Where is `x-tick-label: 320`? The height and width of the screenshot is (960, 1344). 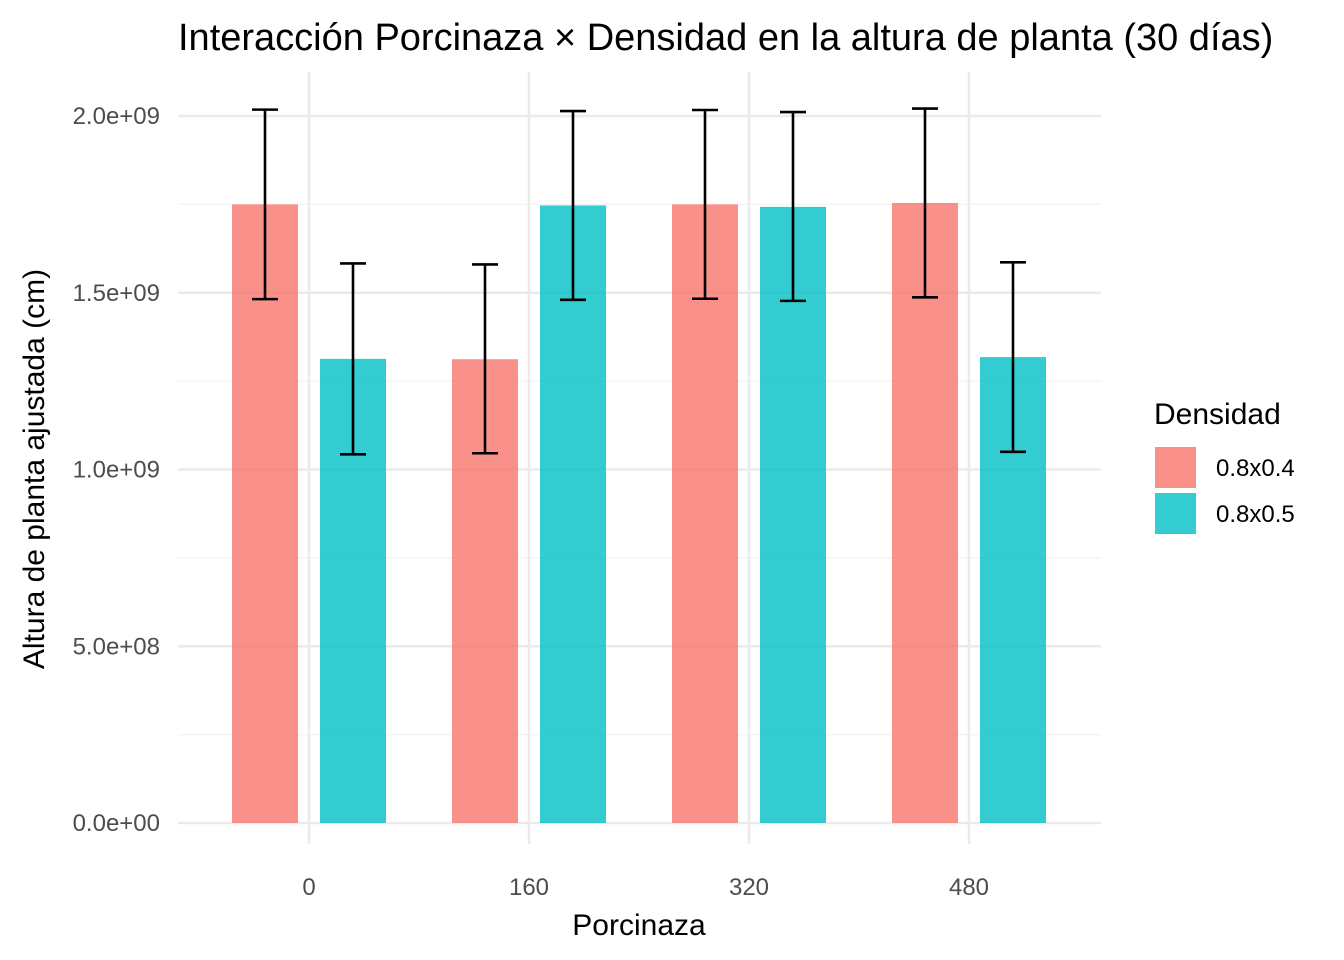
x-tick-label: 320 is located at coordinates (749, 887).